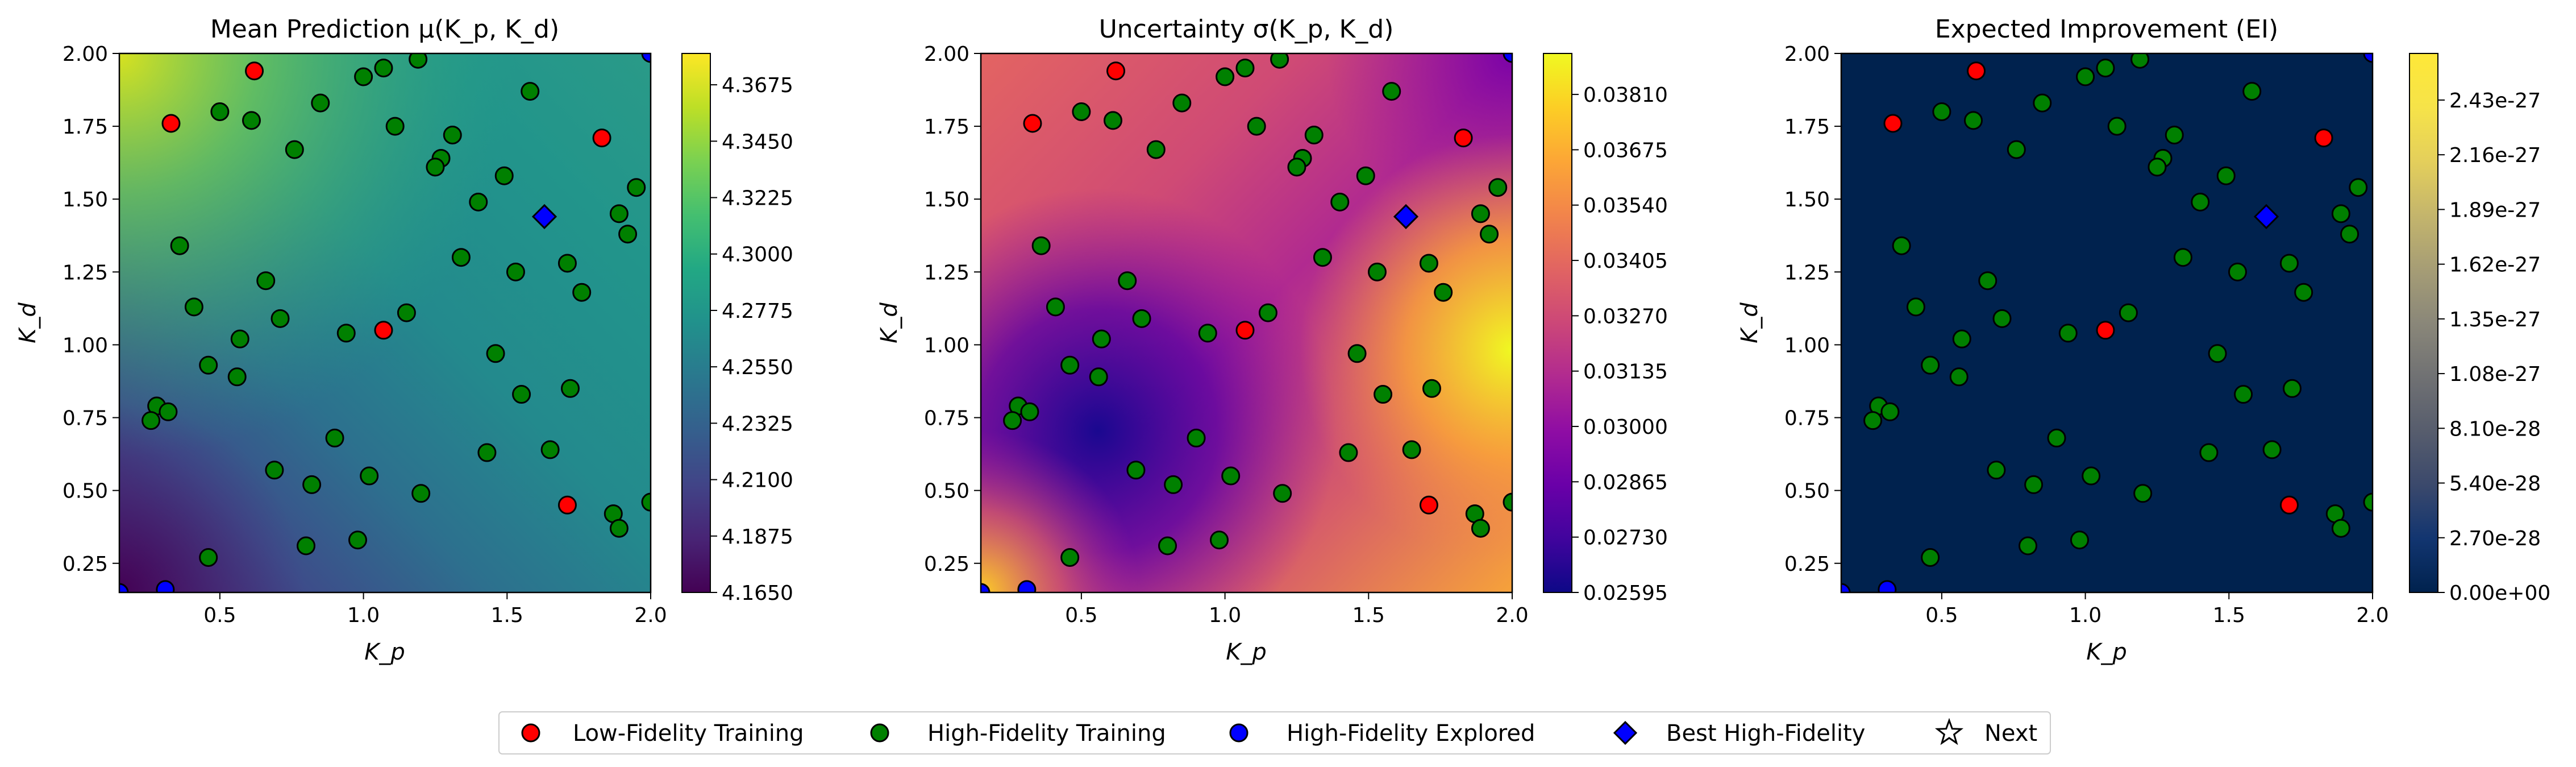 This screenshot has width=2576, height=767. What do you see at coordinates (2423, 323) in the screenshot?
I see `ei-colorbar` at bounding box center [2423, 323].